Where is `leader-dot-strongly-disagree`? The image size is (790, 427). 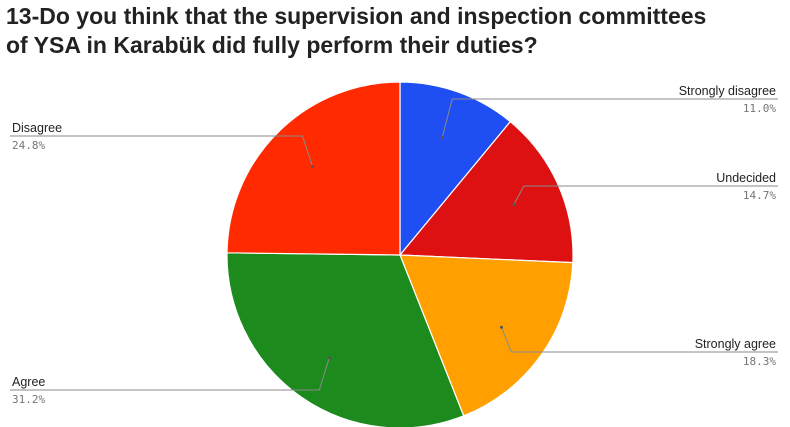 leader-dot-strongly-disagree is located at coordinates (442, 138).